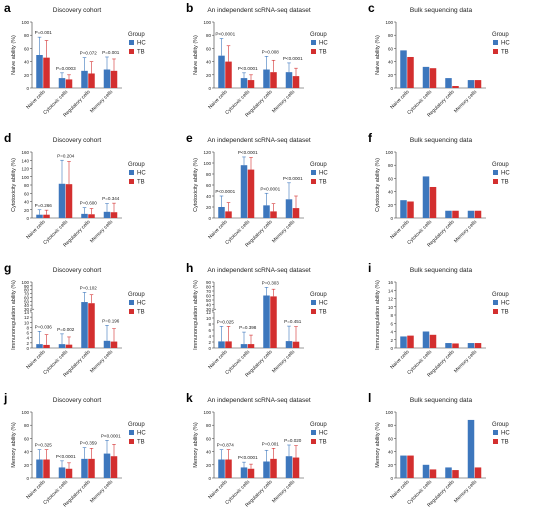 Image resolution: width=546 pixels, height=520 pixels. What do you see at coordinates (7, 138) in the screenshot?
I see `panel-letter: d` at bounding box center [7, 138].